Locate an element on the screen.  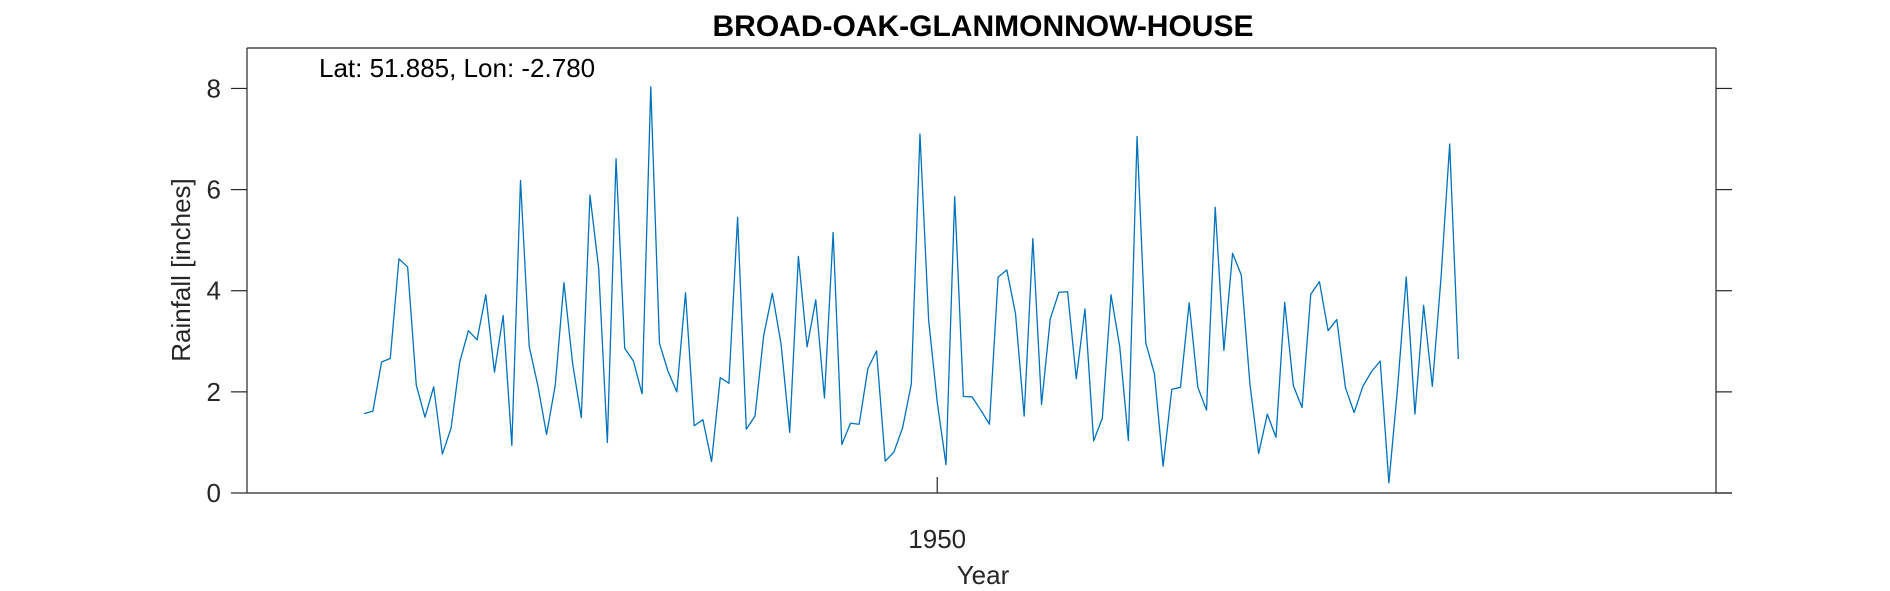
y-tick-label: 2 is located at coordinates (214, 392).